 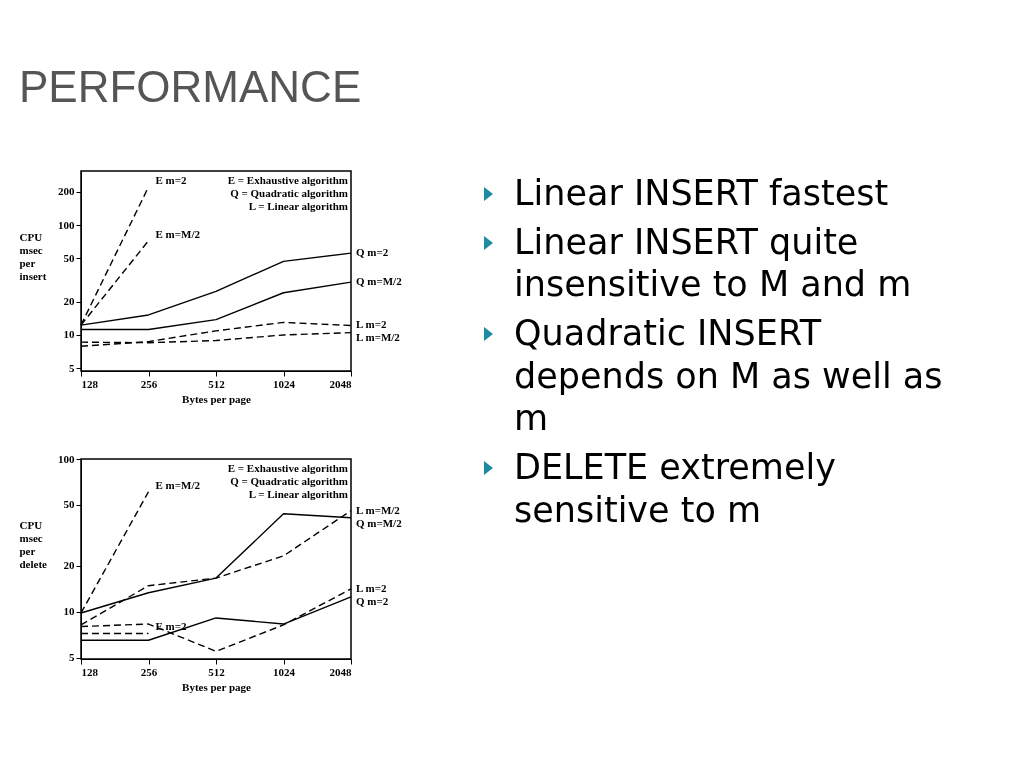 What do you see at coordinates (171, 179) in the screenshot?
I see `series-label: E m=2` at bounding box center [171, 179].